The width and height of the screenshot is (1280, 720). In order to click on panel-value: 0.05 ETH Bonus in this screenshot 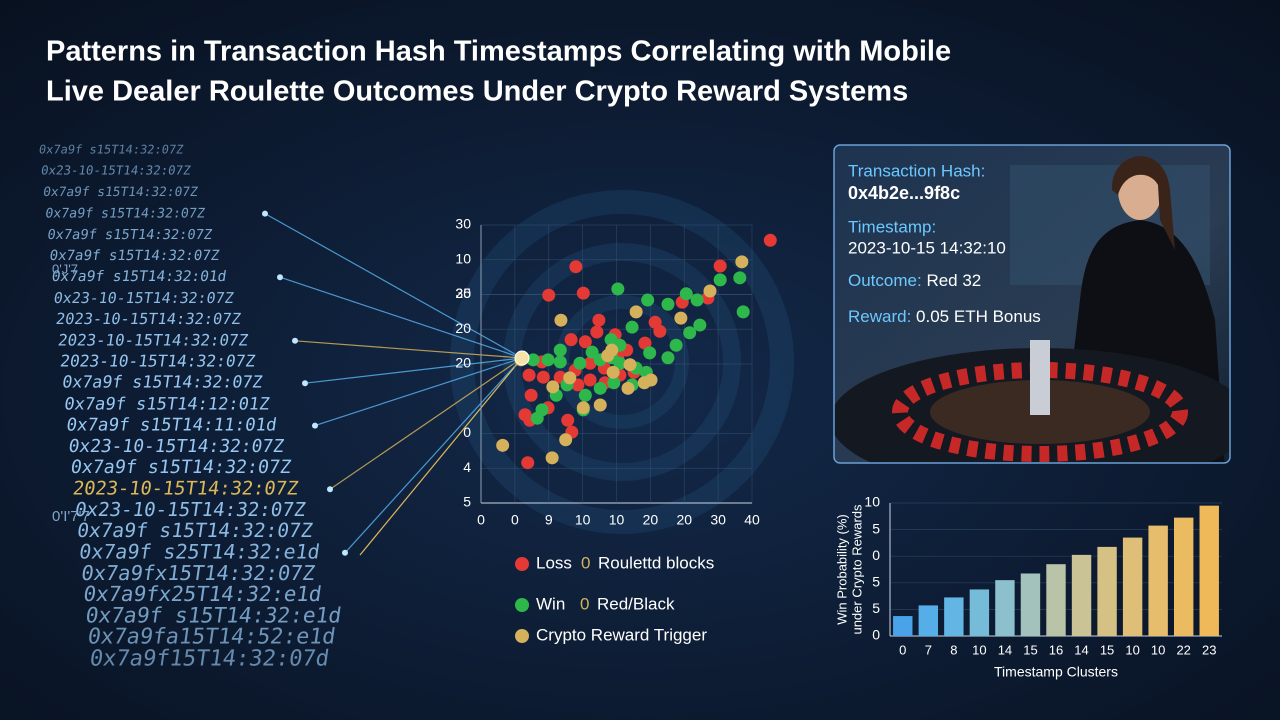, I will do `click(978, 316)`.